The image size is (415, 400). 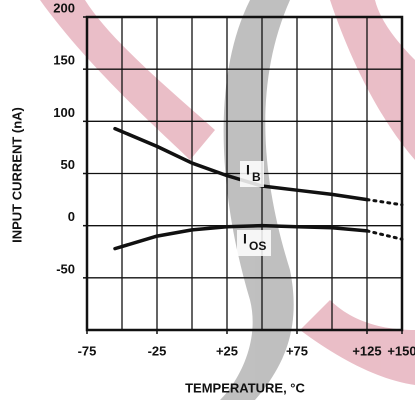 What do you see at coordinates (257, 246) in the screenshot?
I see `series-label-sub: OS` at bounding box center [257, 246].